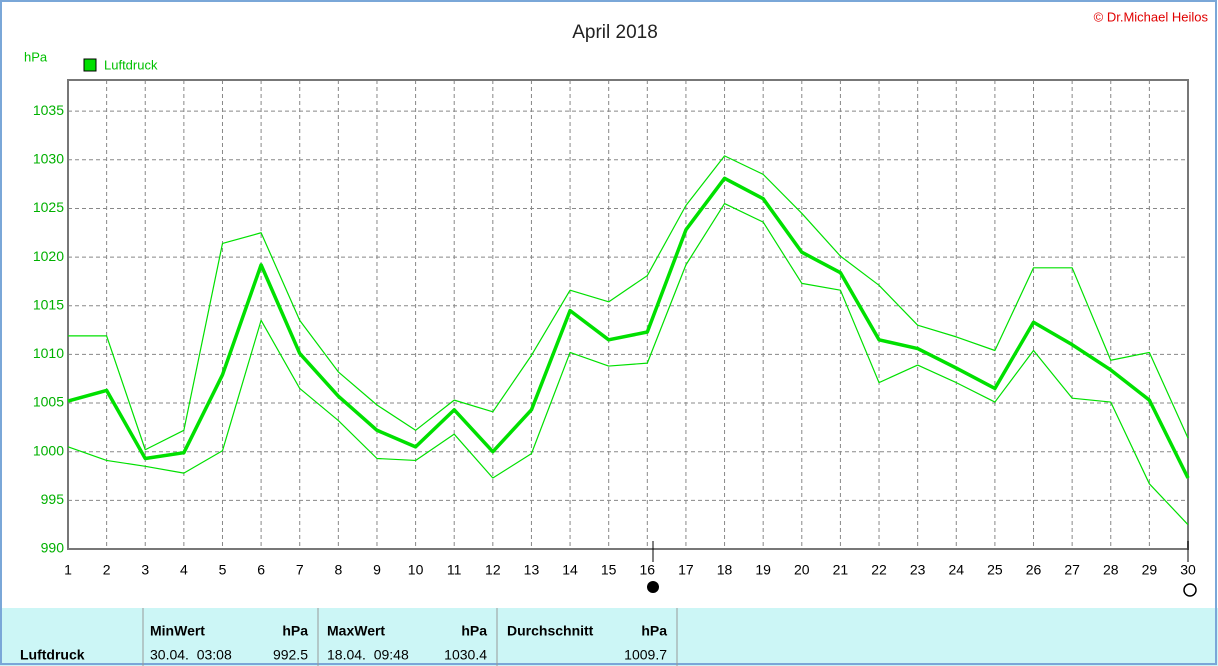 The width and height of the screenshot is (1218, 666). What do you see at coordinates (52, 655) in the screenshot?
I see `row-label: Luftdruck` at bounding box center [52, 655].